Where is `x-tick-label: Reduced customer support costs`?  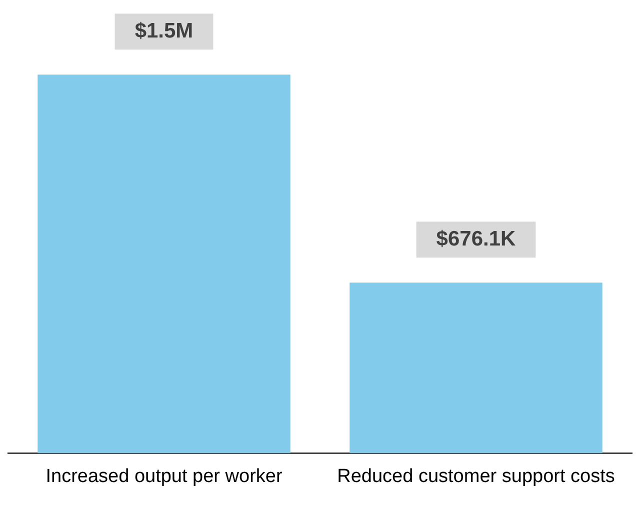 x-tick-label: Reduced customer support costs is located at coordinates (476, 476).